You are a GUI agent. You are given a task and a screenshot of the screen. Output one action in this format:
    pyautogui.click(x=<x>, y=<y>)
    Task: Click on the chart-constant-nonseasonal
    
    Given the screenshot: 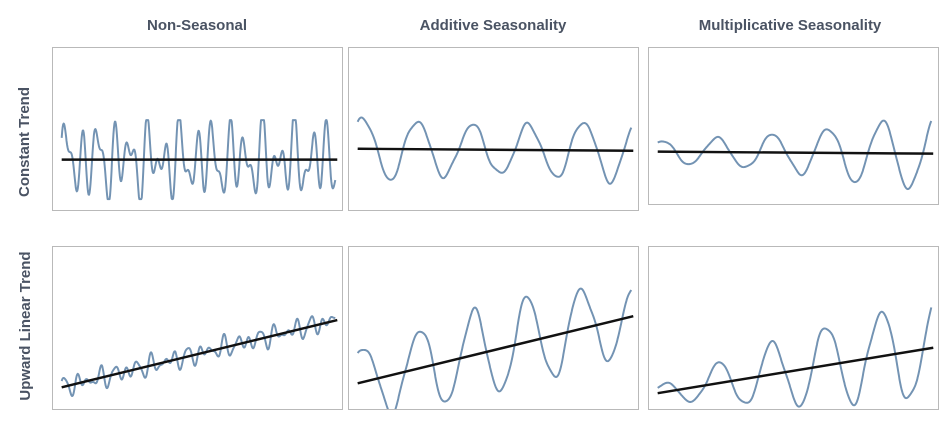 What is the action you would take?
    pyautogui.click(x=197, y=129)
    